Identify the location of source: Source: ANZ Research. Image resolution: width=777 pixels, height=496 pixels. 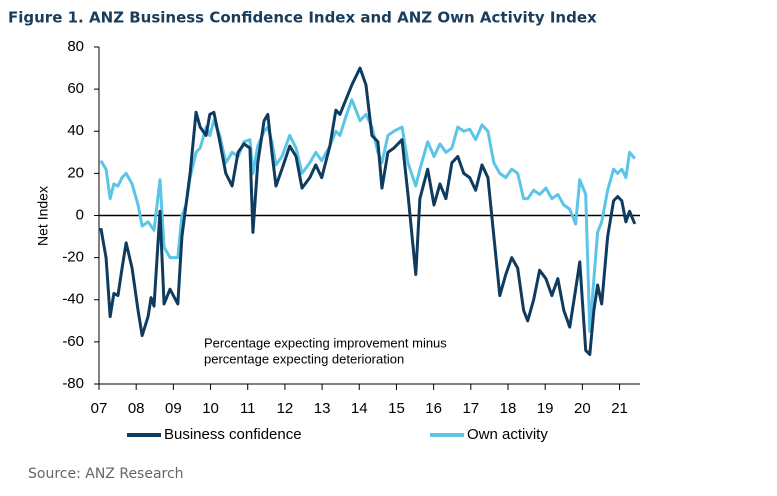
(106, 474).